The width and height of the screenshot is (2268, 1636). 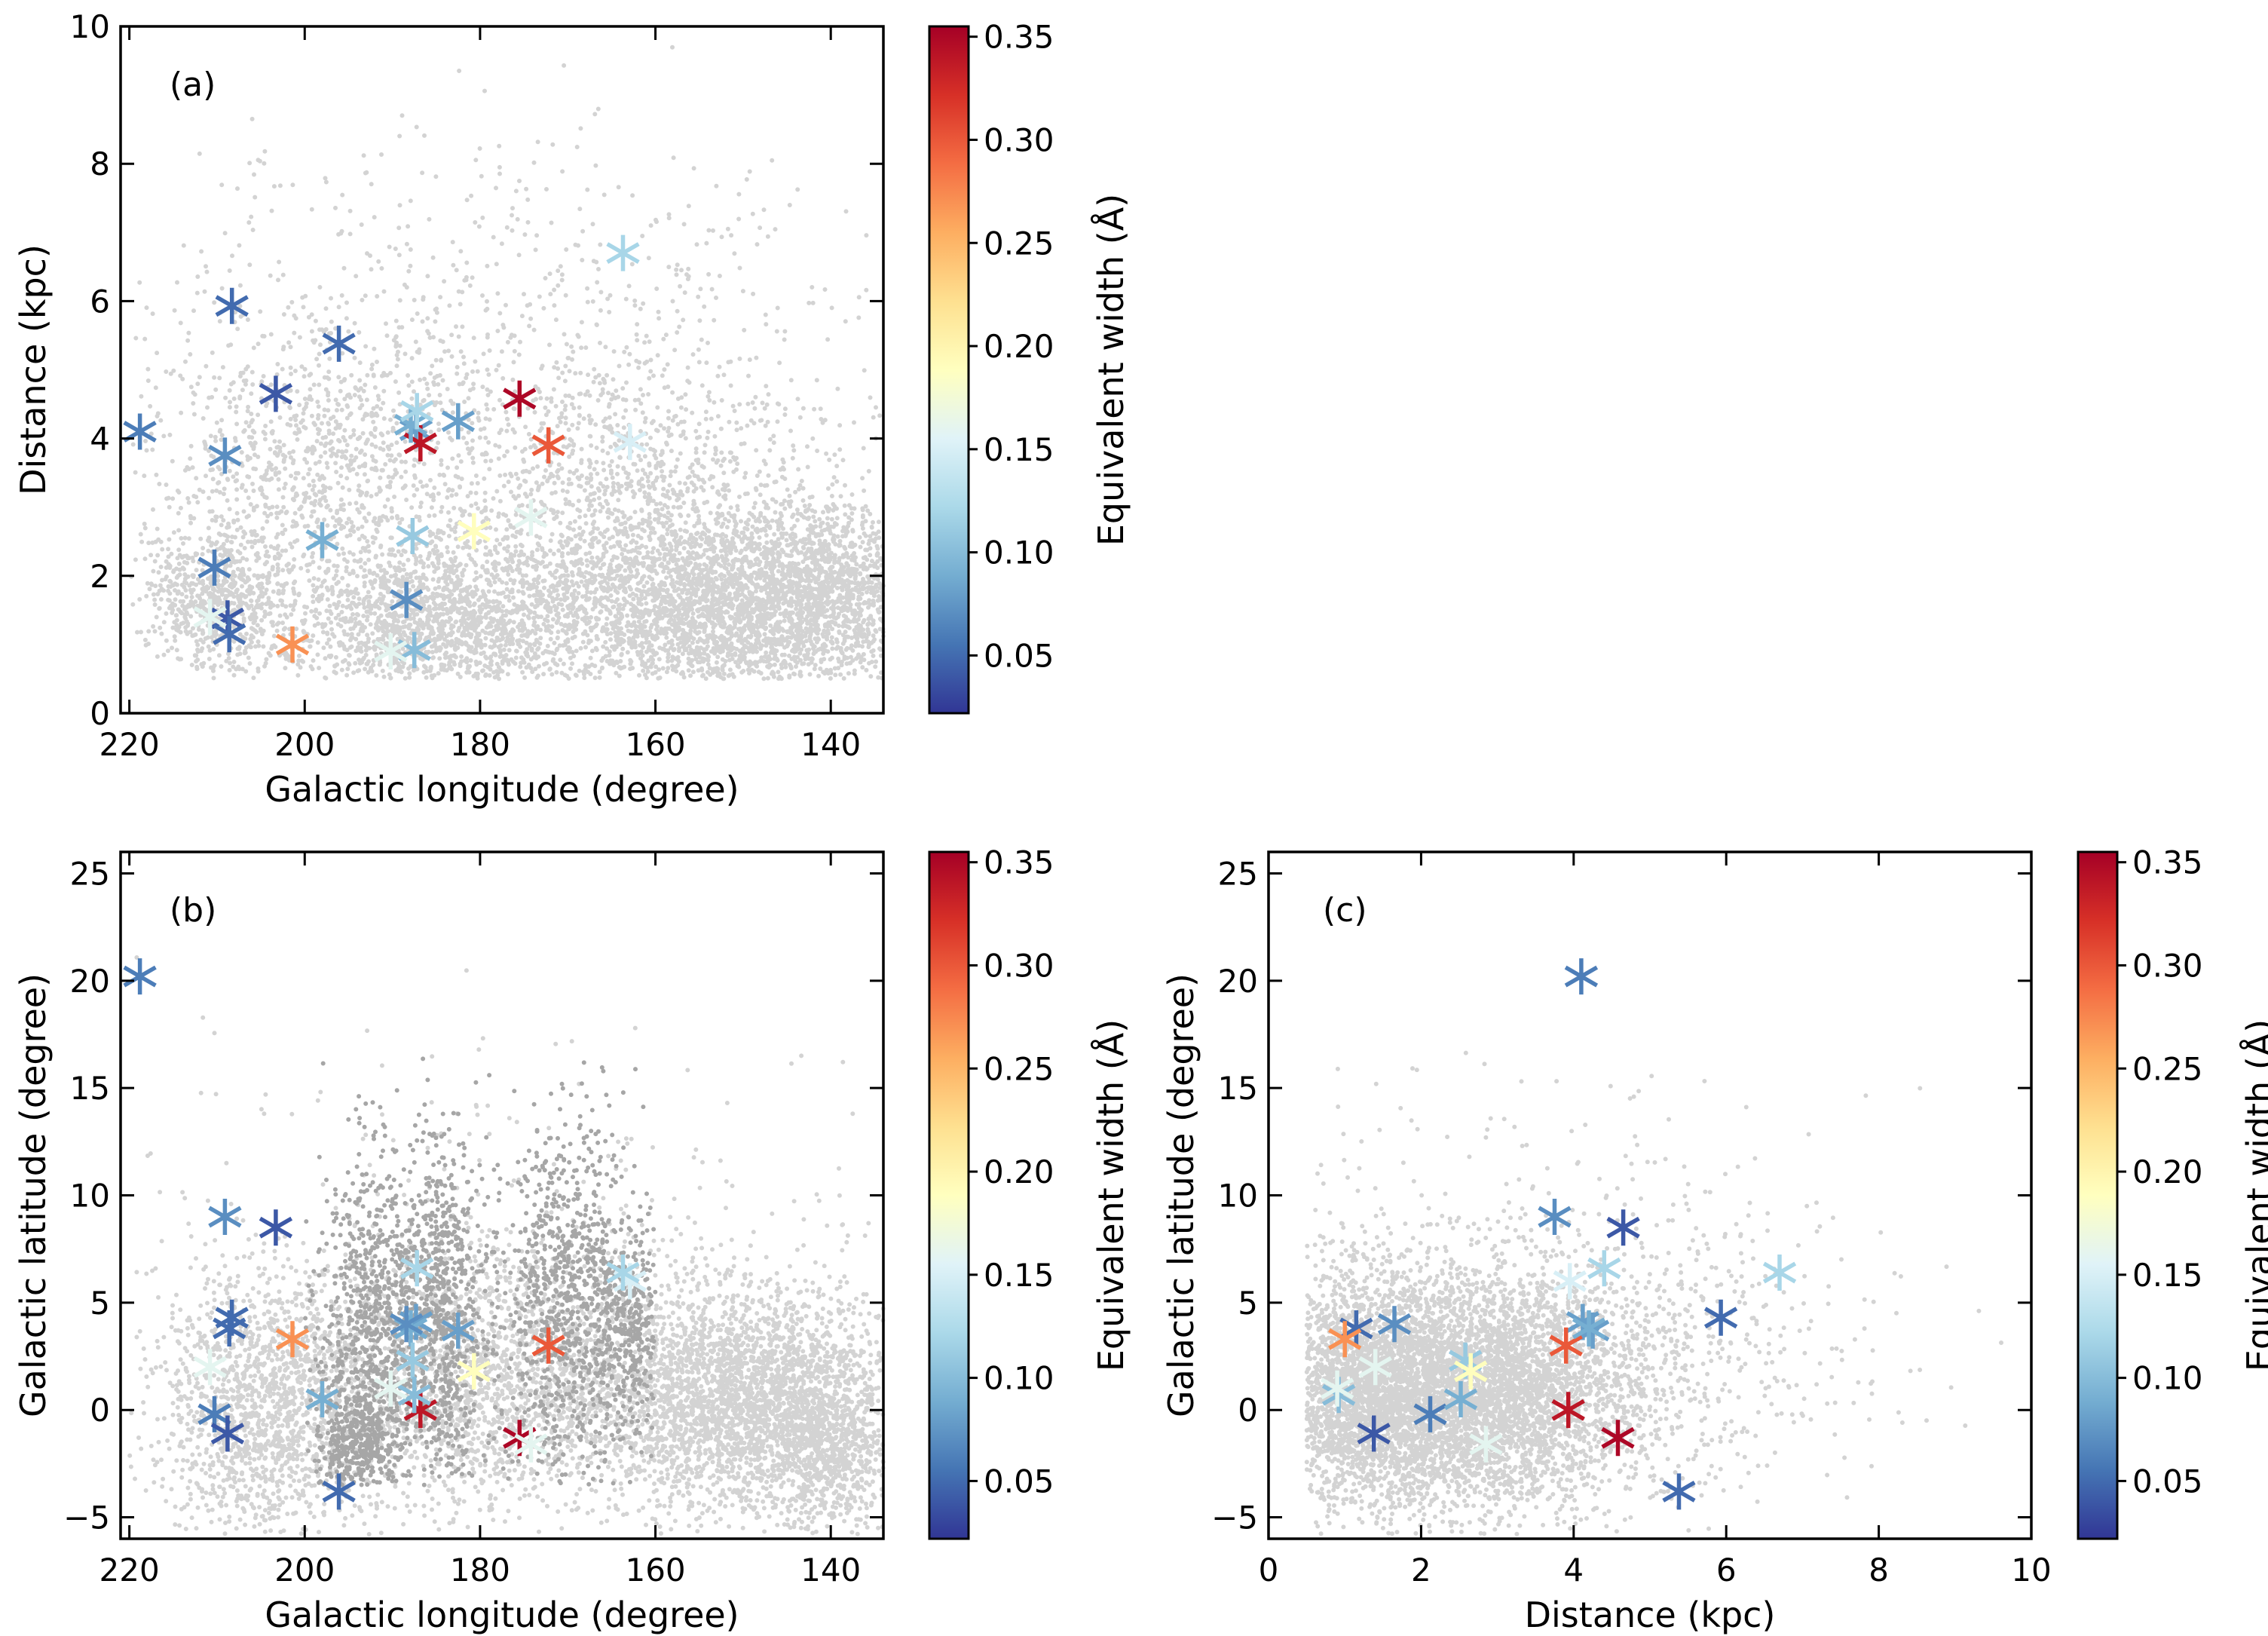 What do you see at coordinates (100, 439) in the screenshot?
I see `y-tick-label: 4` at bounding box center [100, 439].